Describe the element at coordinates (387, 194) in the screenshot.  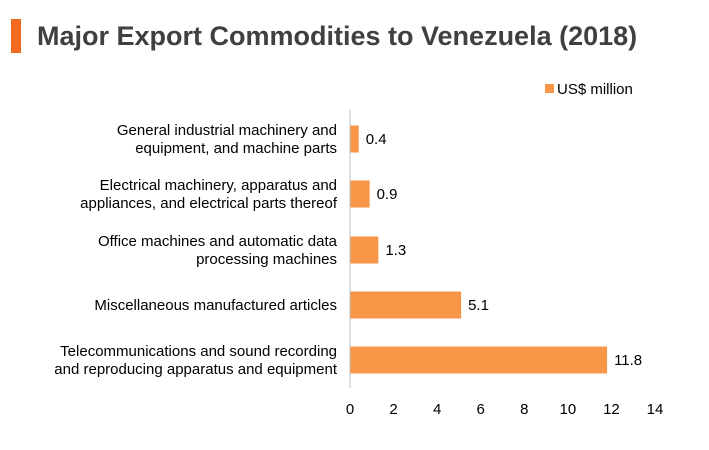
I see `data-label: 0.9` at that location.